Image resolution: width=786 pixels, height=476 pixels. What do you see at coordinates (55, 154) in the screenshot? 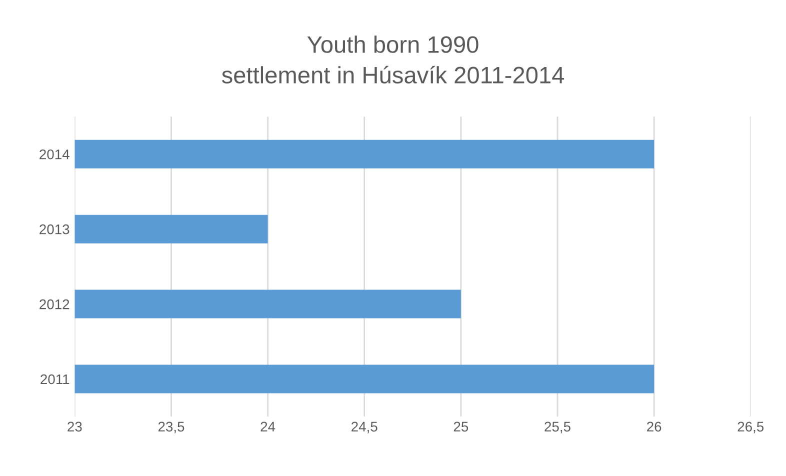
I see `y-tick-label: 2014` at bounding box center [55, 154].